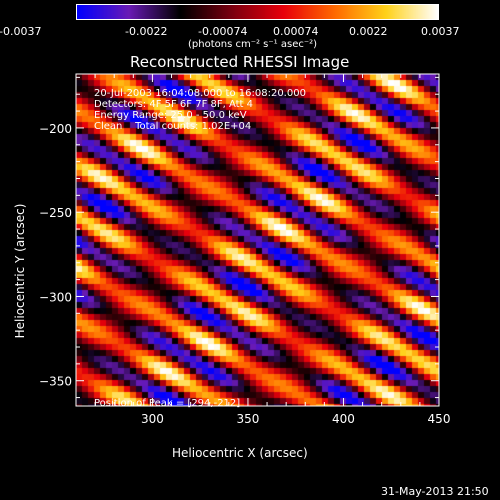  What do you see at coordinates (55, 382) in the screenshot?
I see `y-tick-label: −350` at bounding box center [55, 382].